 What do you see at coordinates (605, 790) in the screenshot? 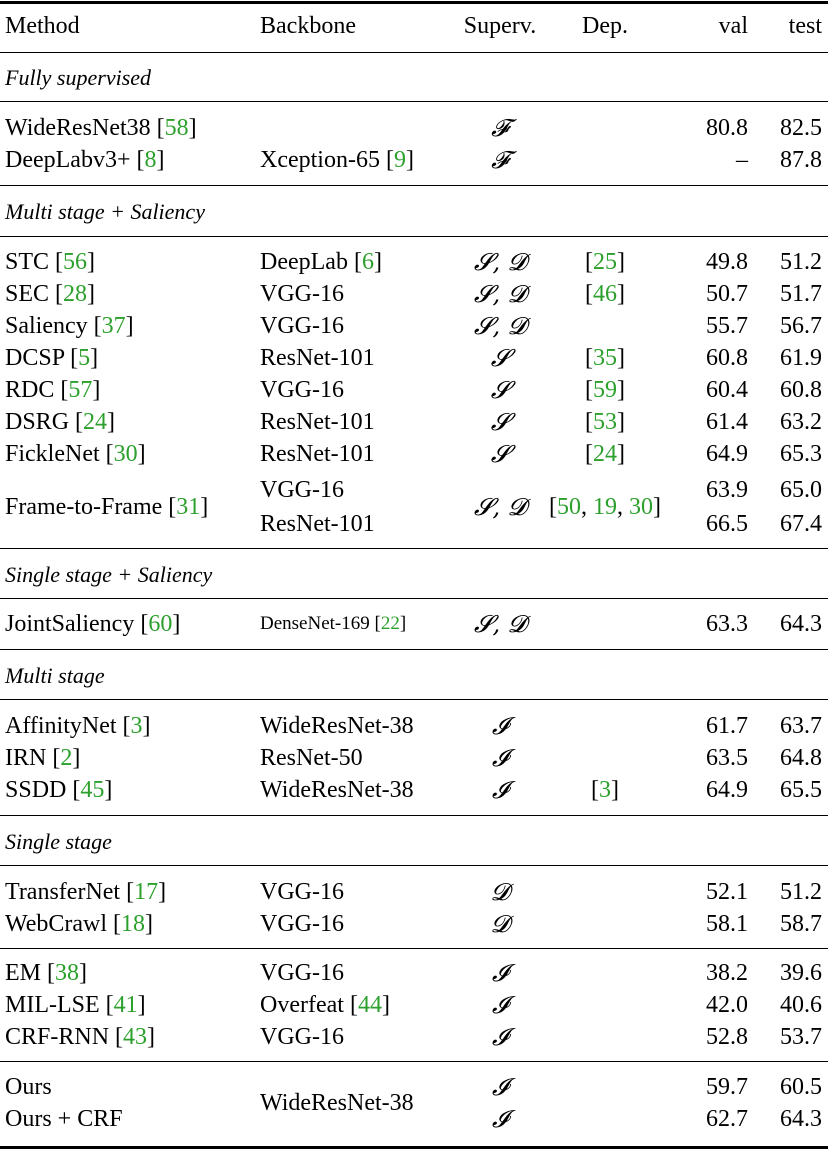
I see `dependency-cell: [3]` at bounding box center [605, 790].